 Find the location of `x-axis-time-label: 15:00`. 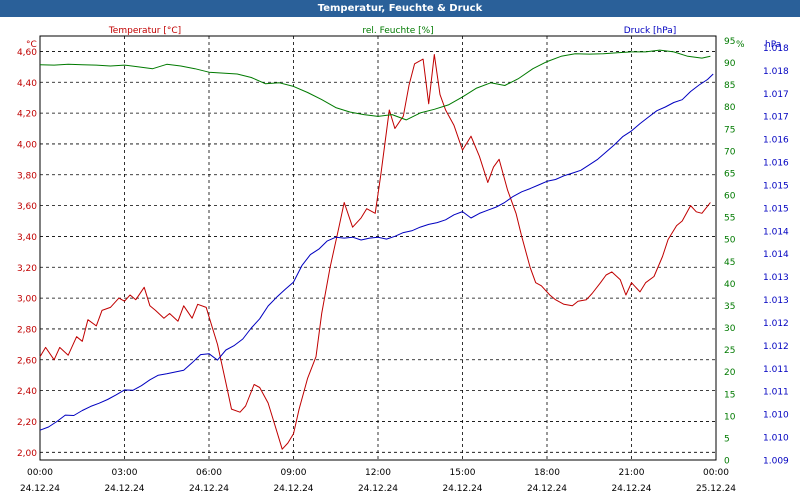

x-axis-time-label: 15:00 is located at coordinates (463, 473).